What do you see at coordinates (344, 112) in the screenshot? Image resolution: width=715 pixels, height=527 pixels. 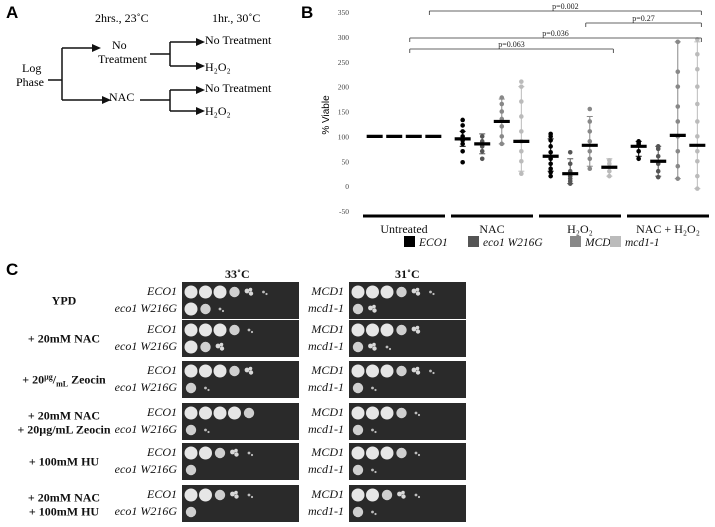 I see `y-tick-label: 150` at bounding box center [344, 112].